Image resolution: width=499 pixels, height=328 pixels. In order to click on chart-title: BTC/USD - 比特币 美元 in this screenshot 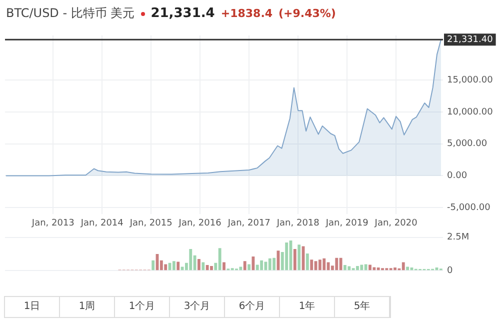, I will do `click(70, 13)`.